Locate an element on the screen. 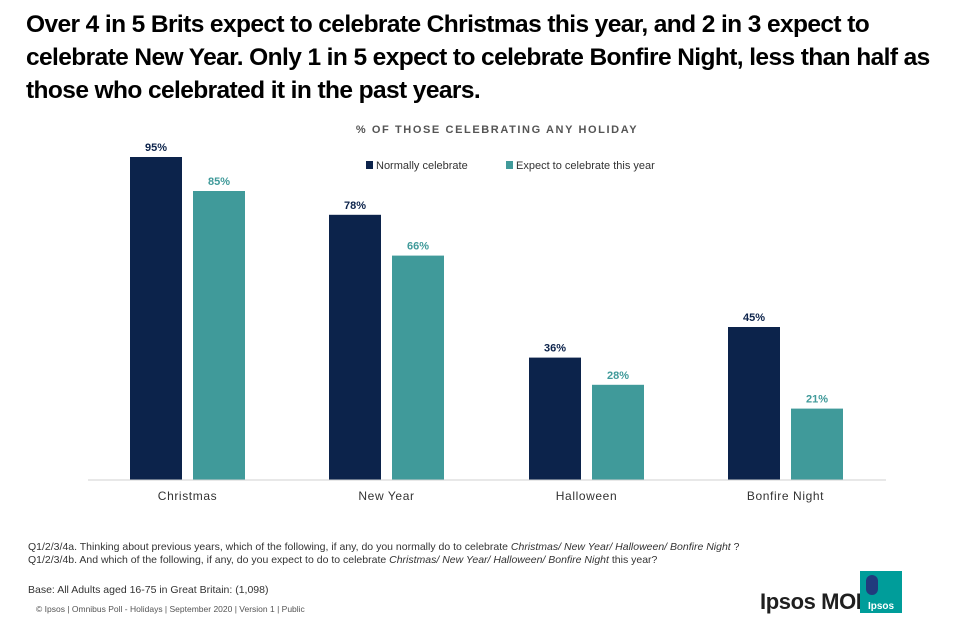  ipsos-mori-wordmark: Ipsos MORI is located at coordinates (819, 601).